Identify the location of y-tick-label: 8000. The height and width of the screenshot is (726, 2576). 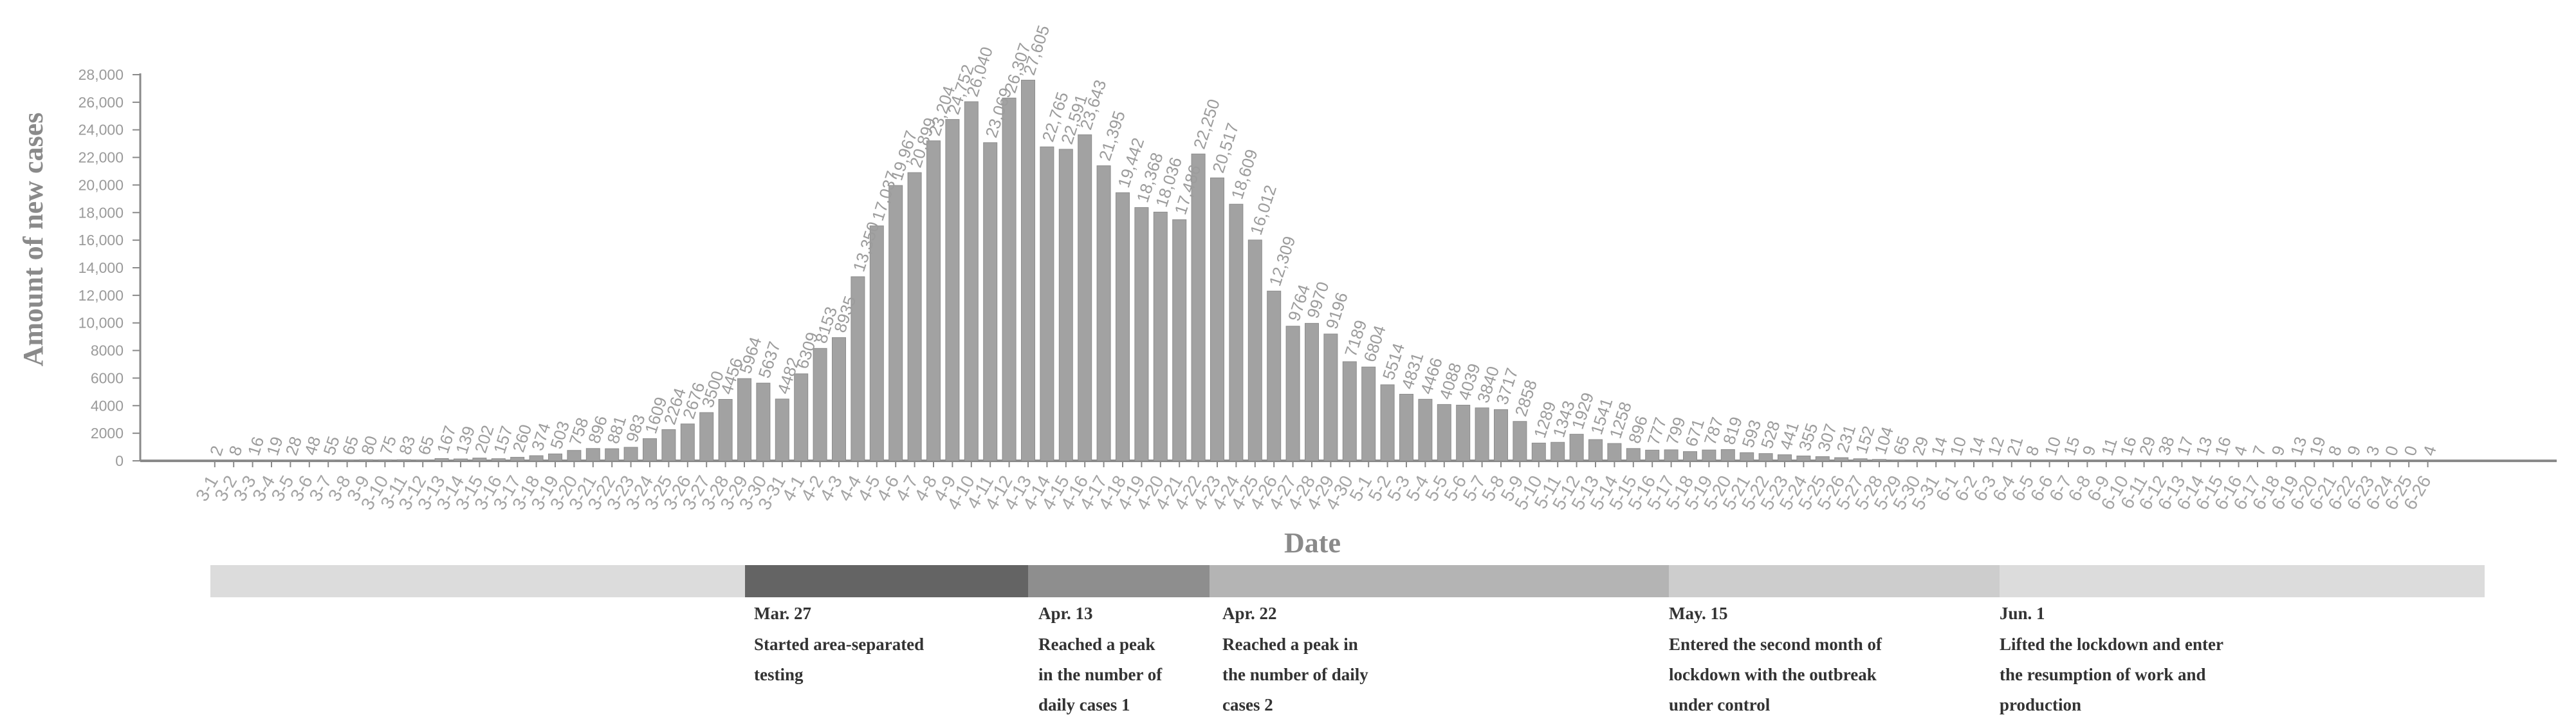
(107, 350).